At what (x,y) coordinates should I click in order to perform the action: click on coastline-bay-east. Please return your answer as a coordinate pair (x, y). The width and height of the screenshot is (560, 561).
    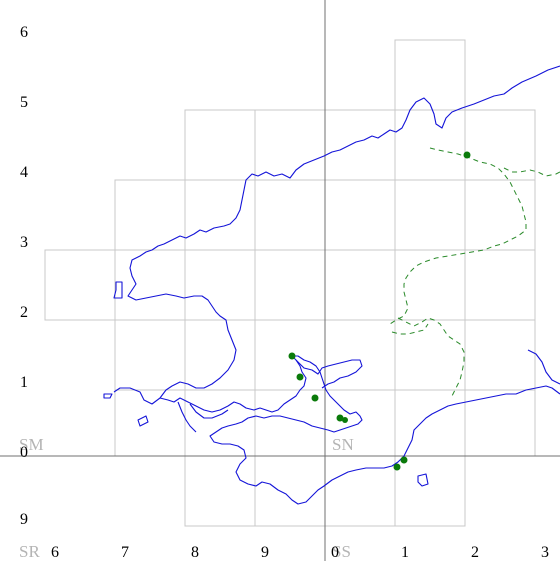
    Looking at the image, I should click on (543, 367).